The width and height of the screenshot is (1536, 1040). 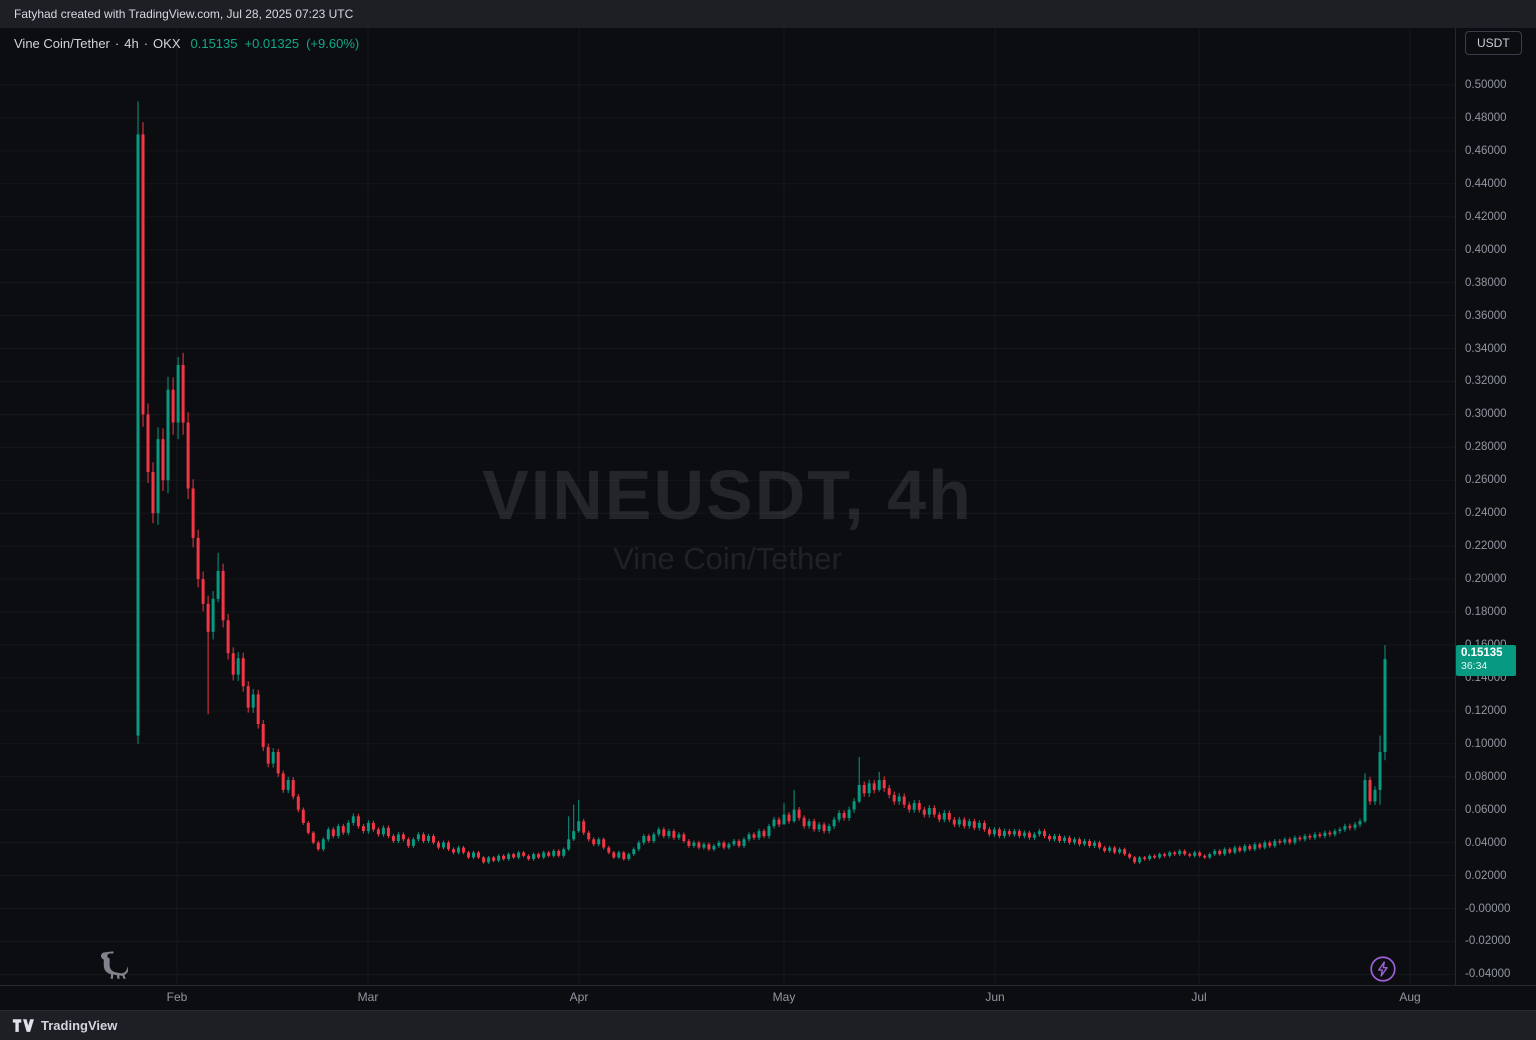 I want to click on price-tick-label: 0.06000, so click(x=1486, y=809).